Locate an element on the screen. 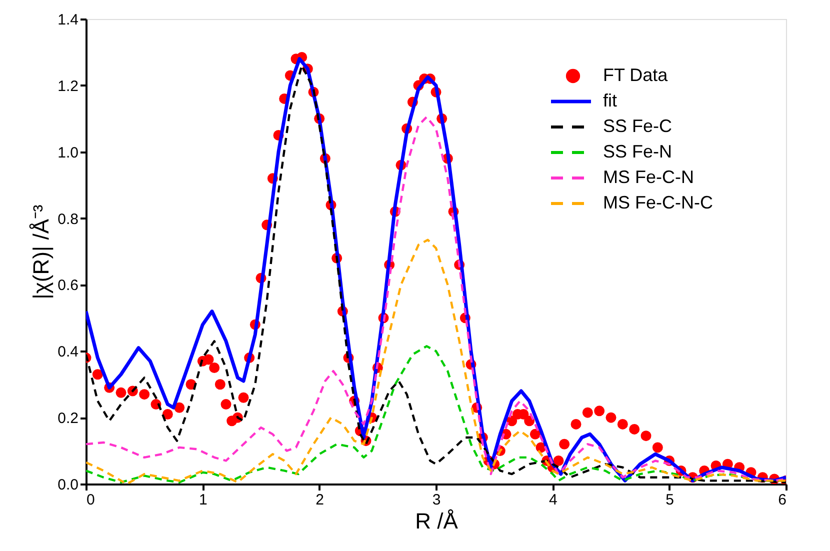 This screenshot has height=551, width=830. y-tick-label: 0.6 is located at coordinates (68, 285).